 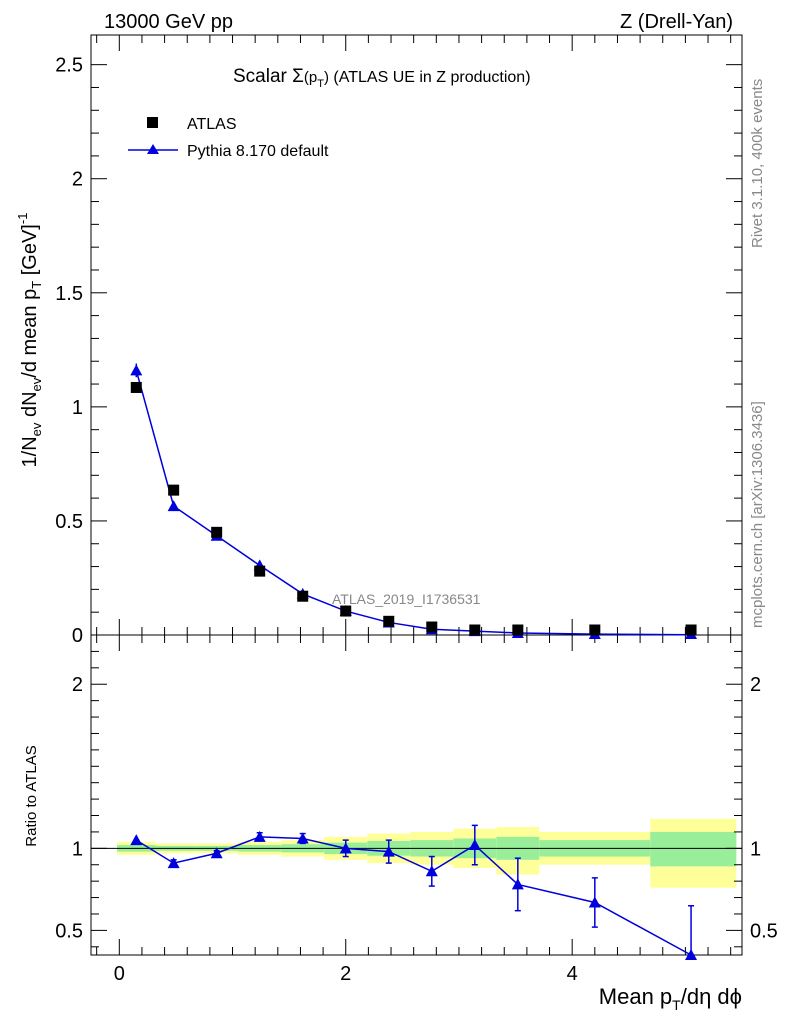 I want to click on x-tick-label: 2, so click(x=345, y=974).